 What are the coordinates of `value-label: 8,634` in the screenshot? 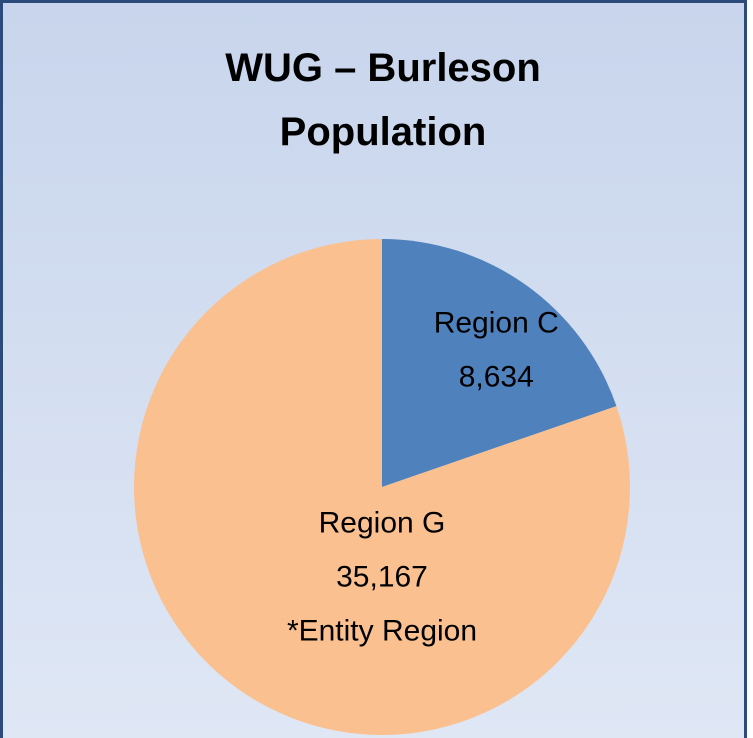 It's located at (496, 377).